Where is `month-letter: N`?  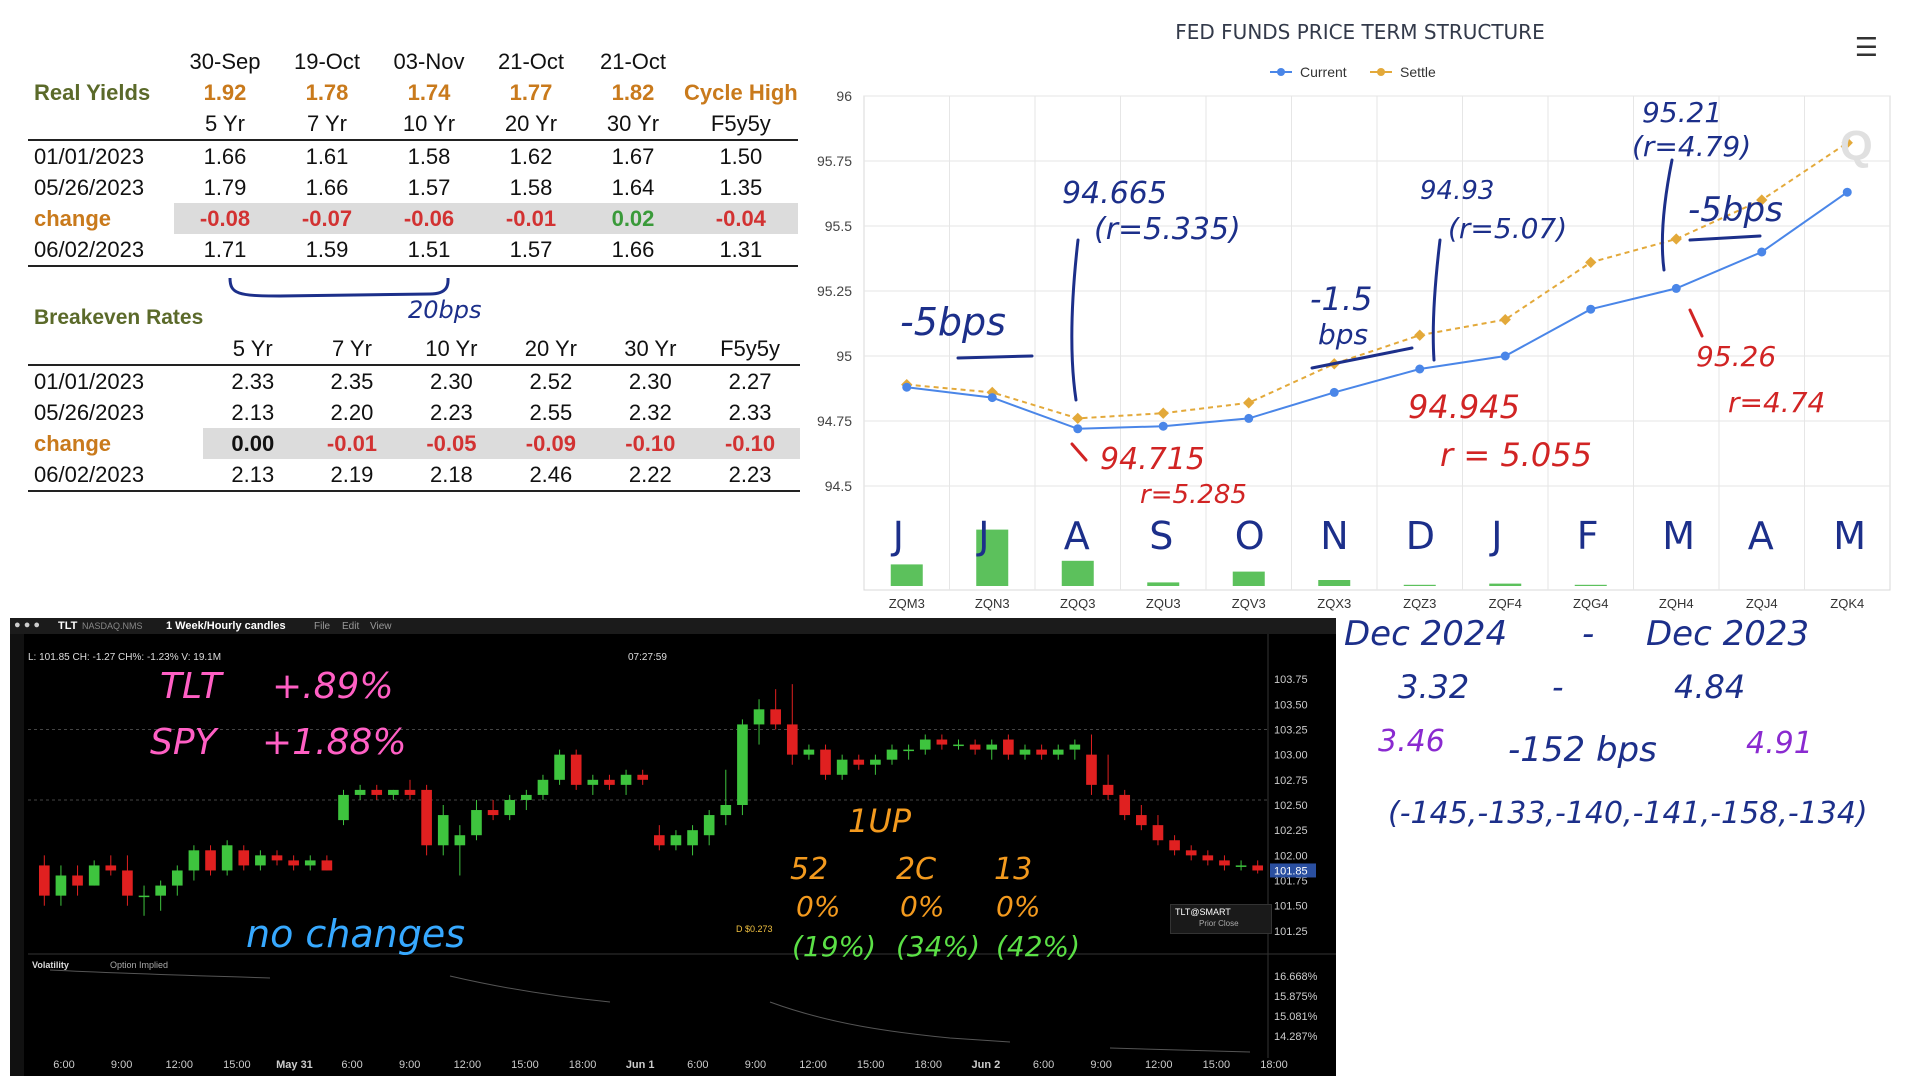
month-letter: N is located at coordinates (1334, 536).